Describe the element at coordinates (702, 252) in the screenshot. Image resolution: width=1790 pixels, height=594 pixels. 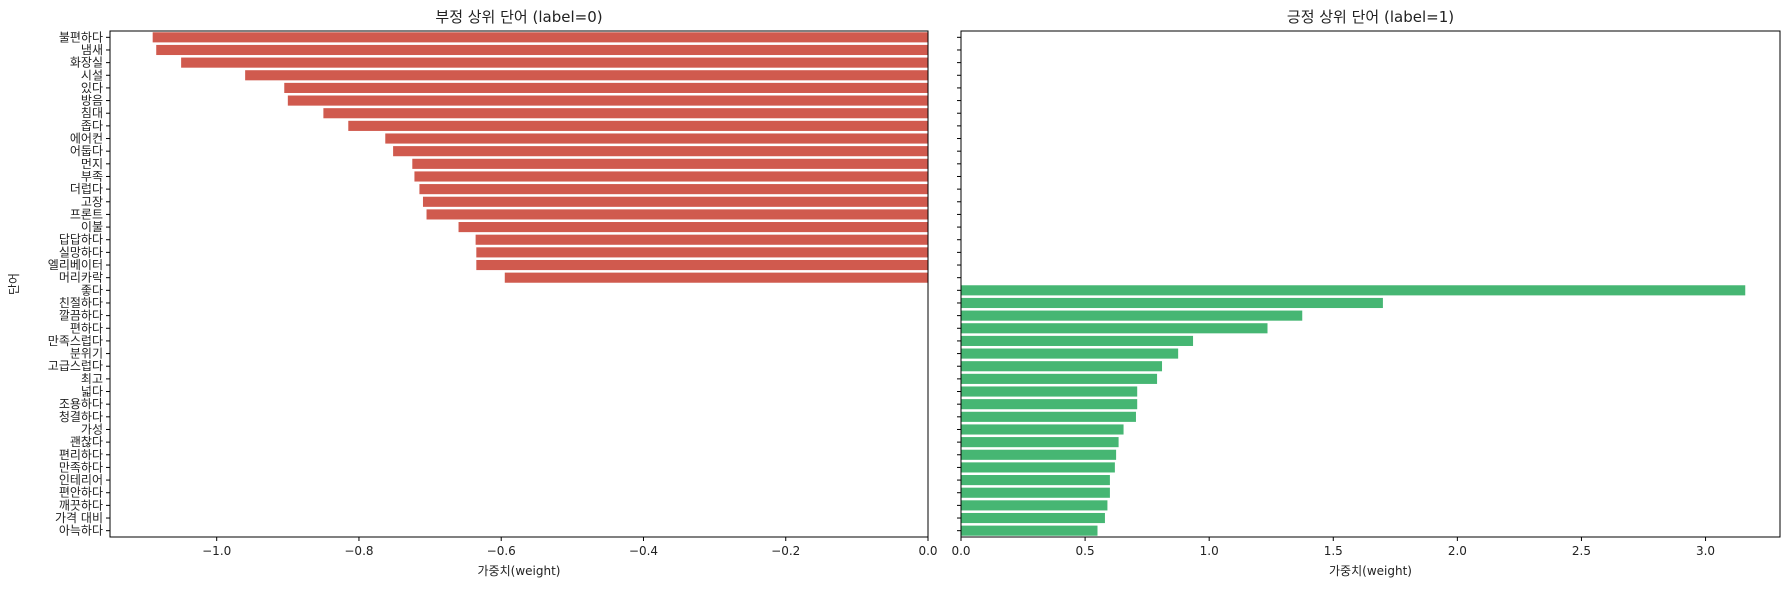
I see `bar-실망하다` at that location.